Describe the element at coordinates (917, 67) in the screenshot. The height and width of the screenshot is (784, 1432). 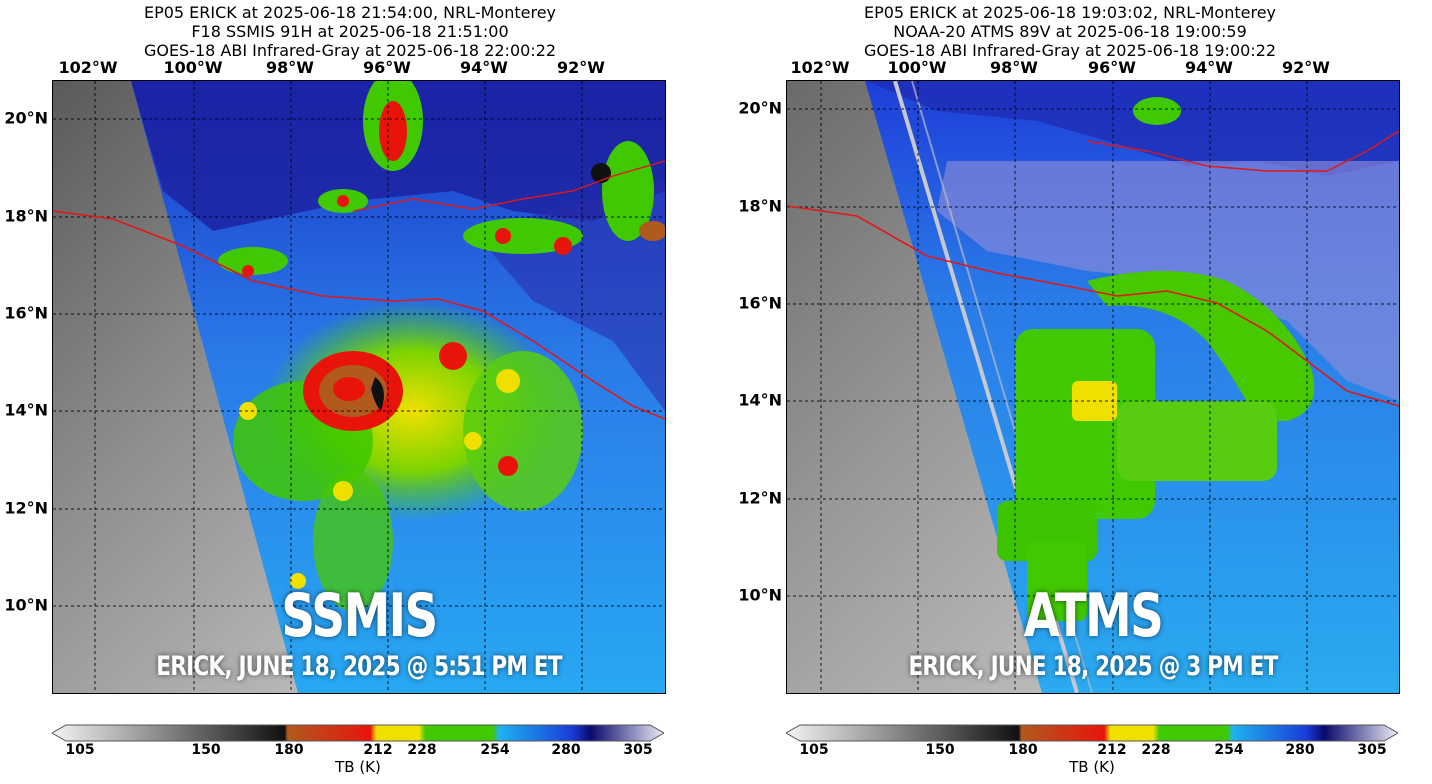
I see `atms-lon-label: 100°W` at that location.